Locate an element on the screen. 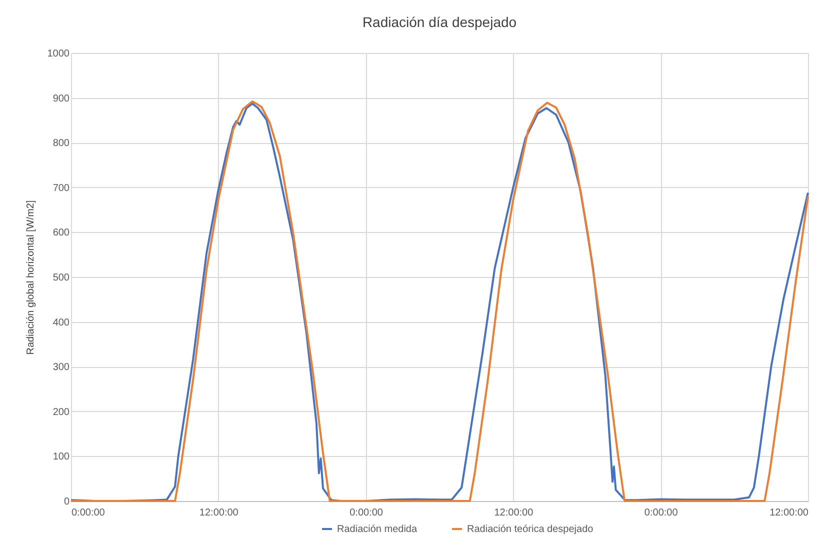  y-tick-label: 300 is located at coordinates (61, 368).